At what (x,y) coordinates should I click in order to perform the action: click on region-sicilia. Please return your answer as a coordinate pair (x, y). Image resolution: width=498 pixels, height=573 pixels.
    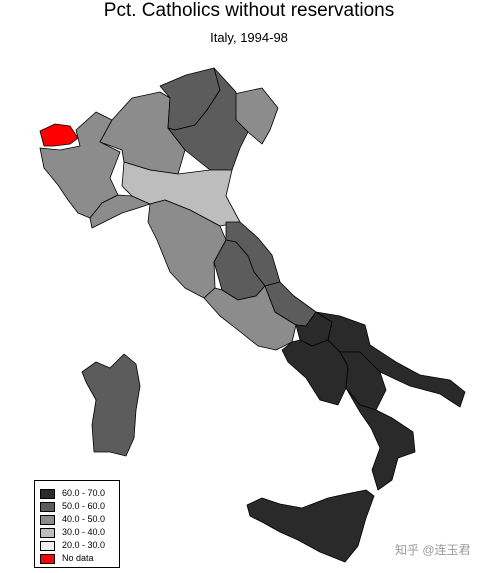
    Looking at the image, I should click on (310, 526).